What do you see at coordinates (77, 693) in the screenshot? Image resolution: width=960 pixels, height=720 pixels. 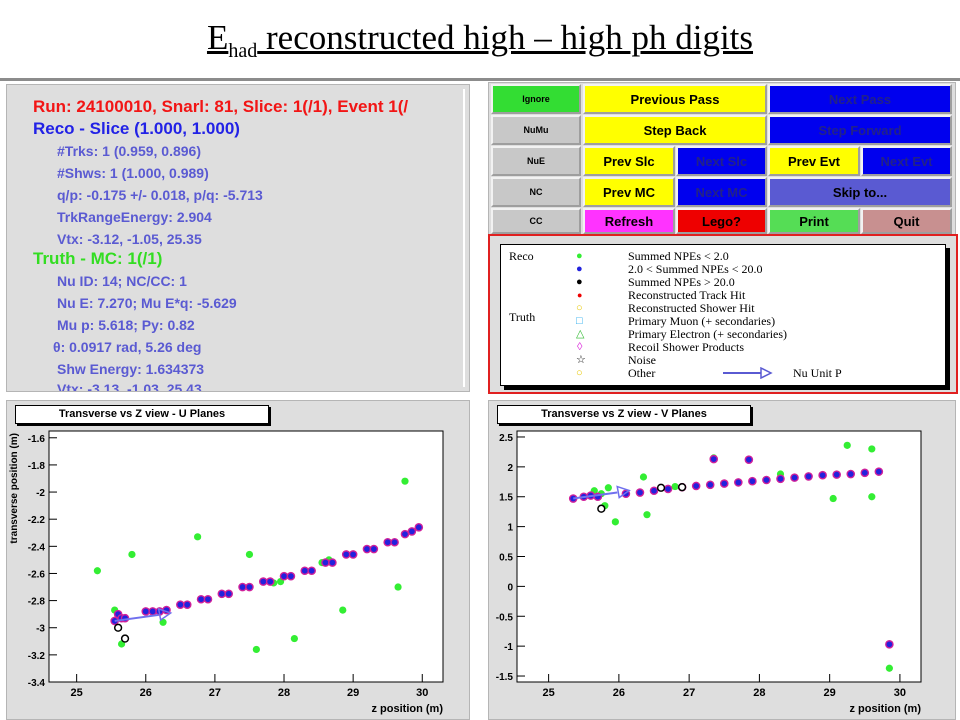 I see `x-tick-label: 25` at bounding box center [77, 693].